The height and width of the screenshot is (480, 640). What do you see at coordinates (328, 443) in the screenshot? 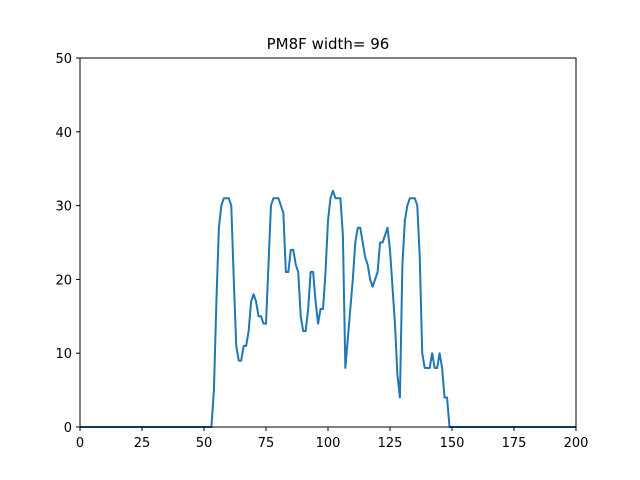
I see `x-tick-label: 100` at bounding box center [328, 443].